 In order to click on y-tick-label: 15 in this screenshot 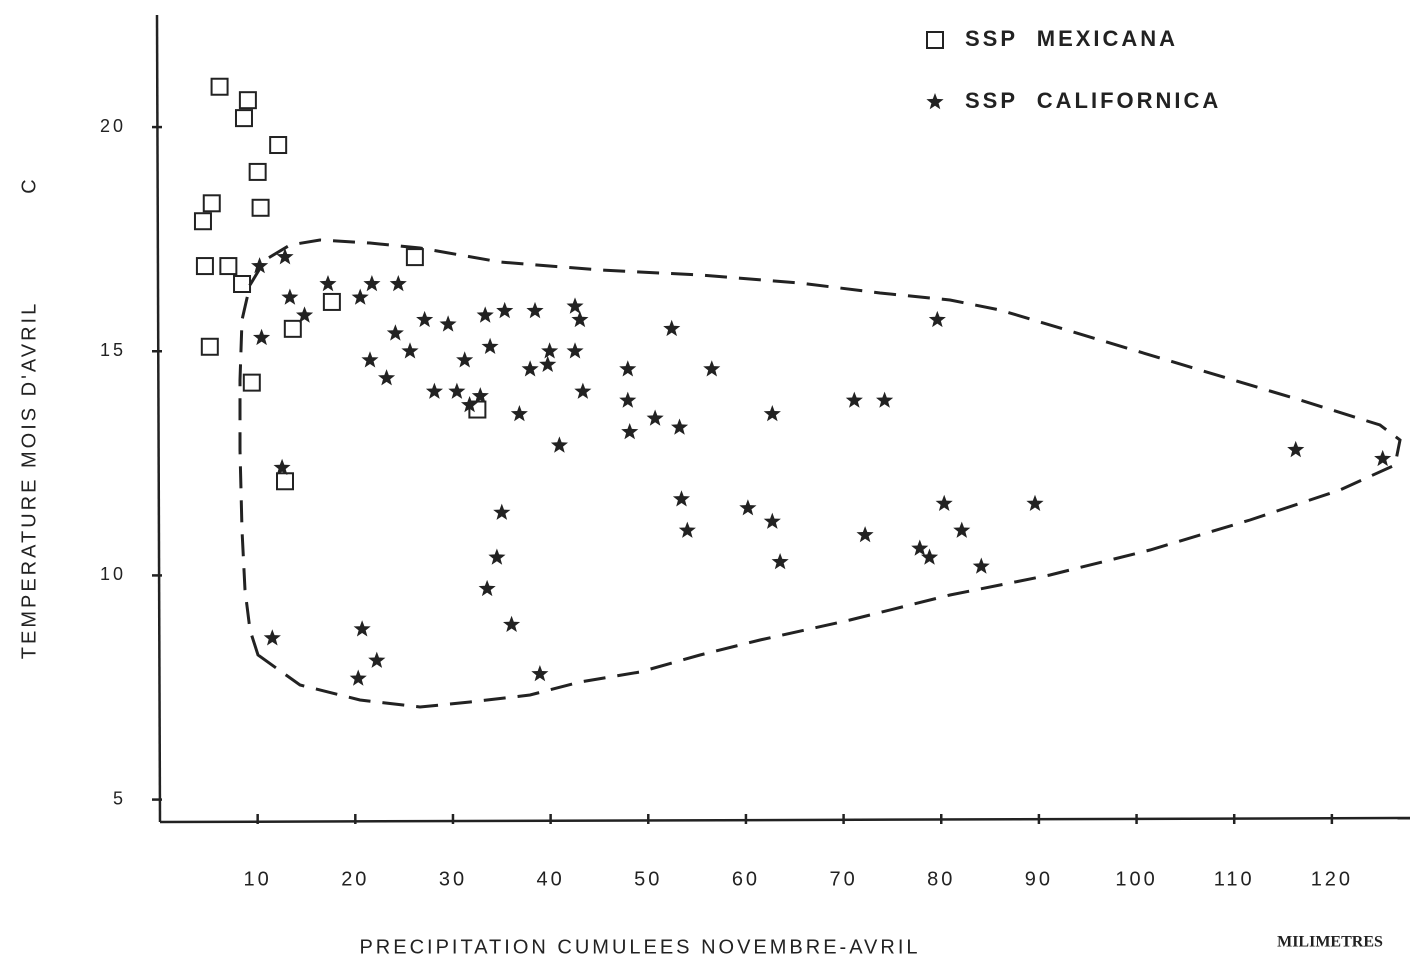, I will do `click(113, 350)`.